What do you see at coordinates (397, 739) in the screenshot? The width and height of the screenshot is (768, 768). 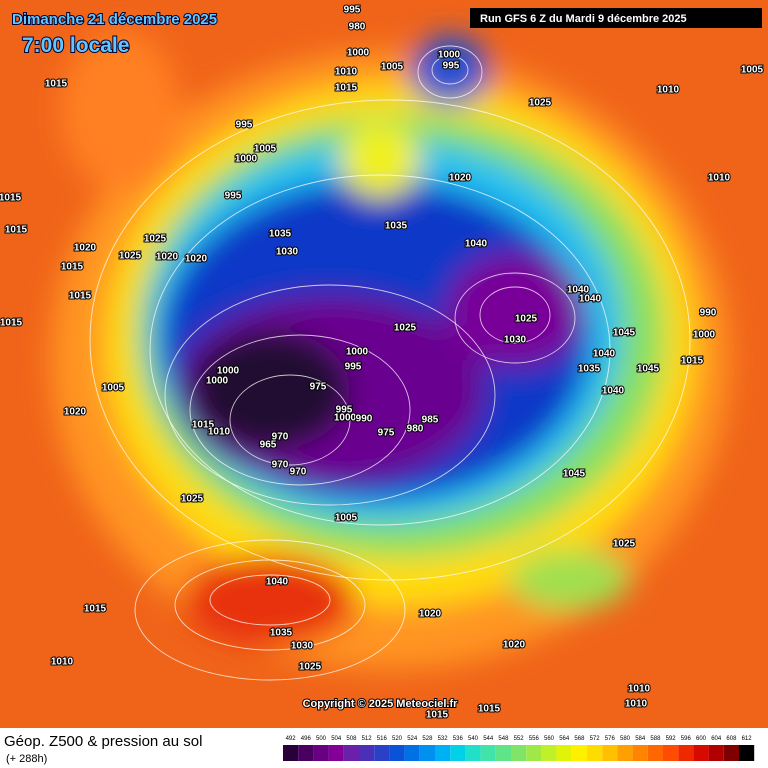 I see `scale-label: 520` at bounding box center [397, 739].